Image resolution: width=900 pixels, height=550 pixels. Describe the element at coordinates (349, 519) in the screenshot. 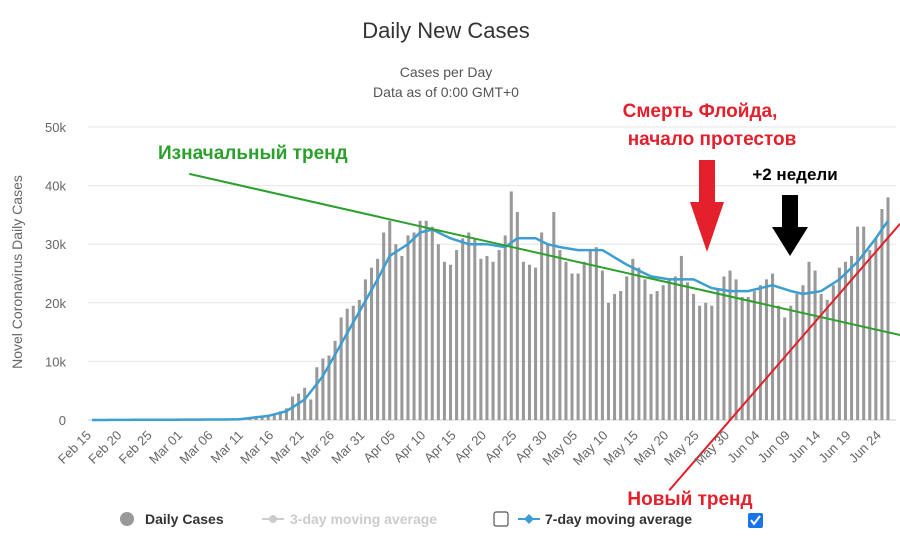

I see `legend-item-3day-average: 3-day moving average` at that location.